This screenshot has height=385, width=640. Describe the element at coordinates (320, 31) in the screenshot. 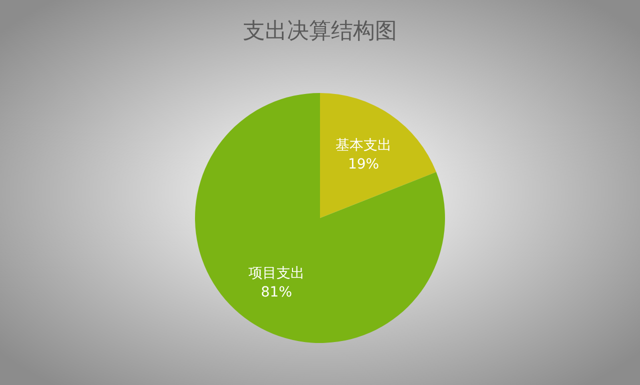

I see `chart-title: 支出决算结构图` at that location.